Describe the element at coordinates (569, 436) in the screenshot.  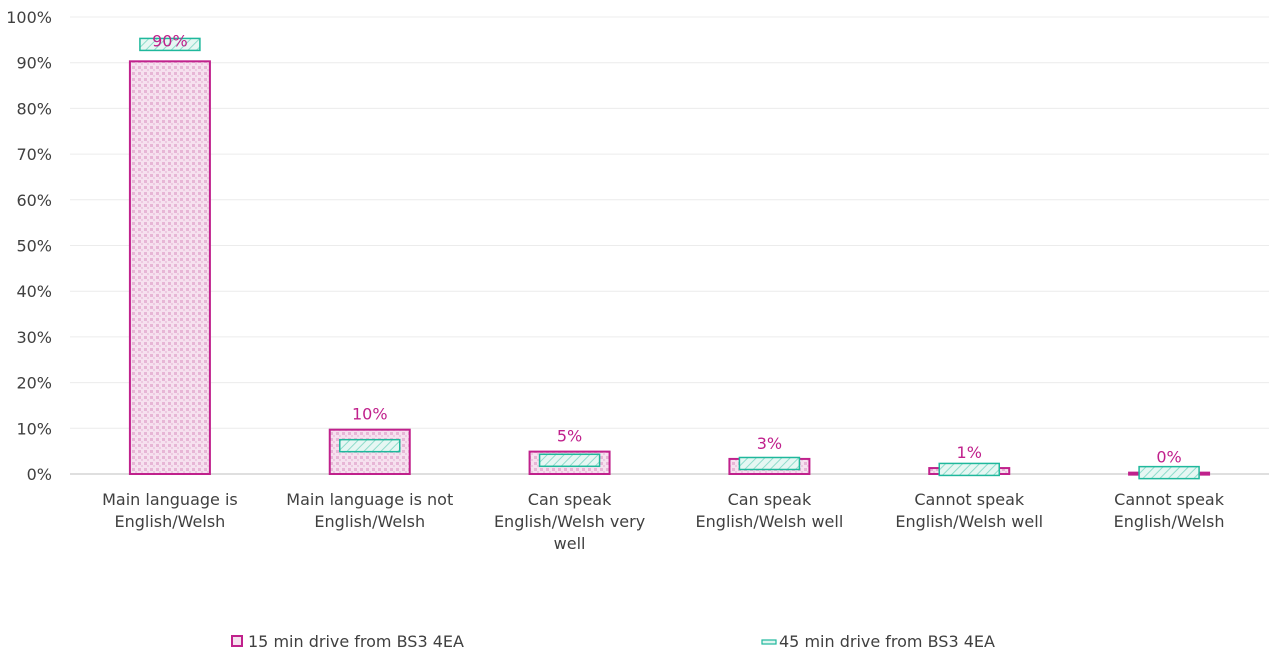
I see `data-label: 5%` at that location.